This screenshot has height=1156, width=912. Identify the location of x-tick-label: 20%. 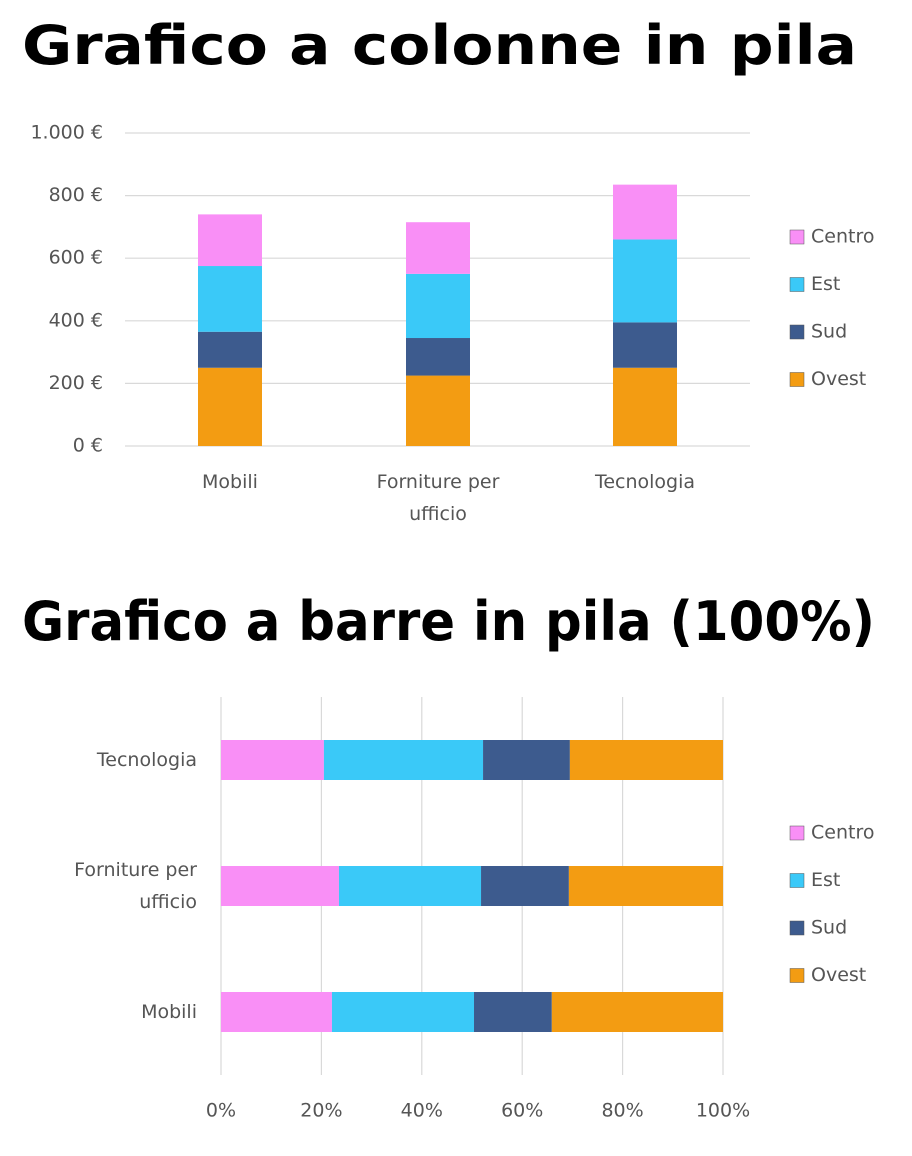
(321, 1111).